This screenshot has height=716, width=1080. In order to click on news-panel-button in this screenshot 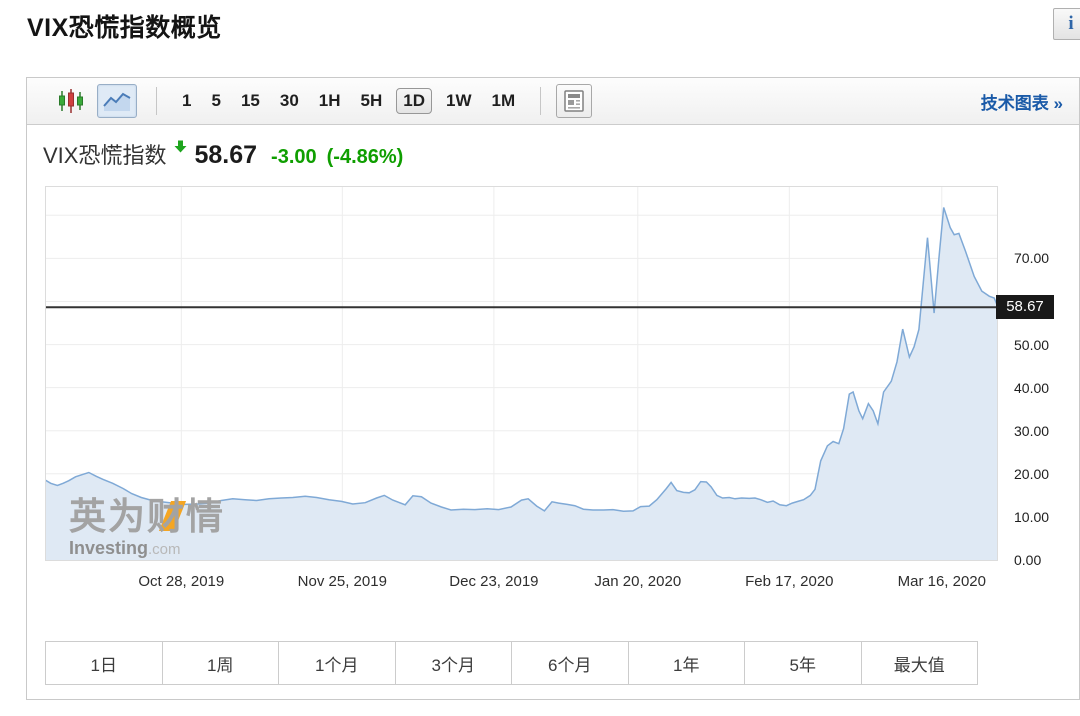, I will do `click(574, 101)`.